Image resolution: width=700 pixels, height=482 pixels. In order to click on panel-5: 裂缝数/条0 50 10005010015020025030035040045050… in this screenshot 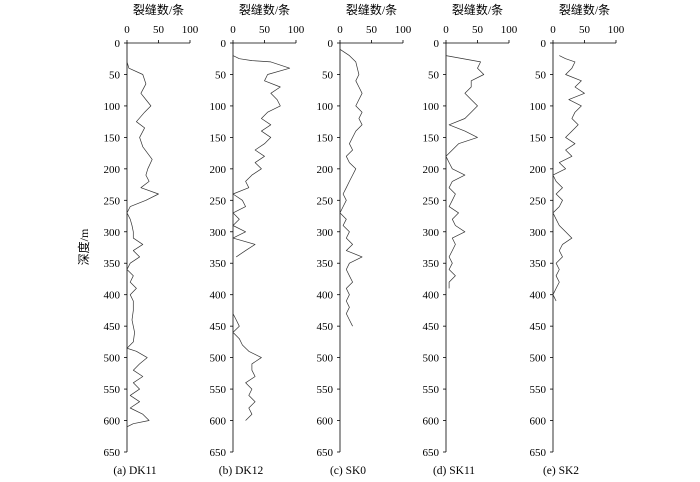, I will do `click(577, 239)`.